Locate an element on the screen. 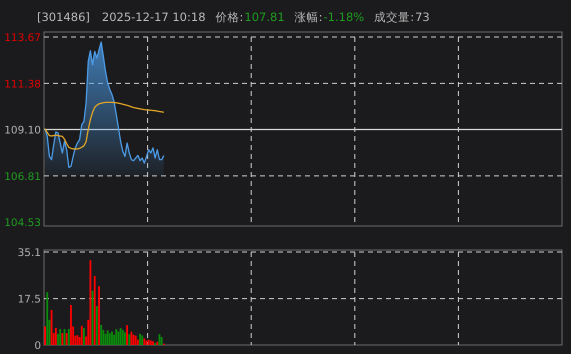 This screenshot has width=571, height=354. y-tick-label: 113.67 is located at coordinates (22, 38).